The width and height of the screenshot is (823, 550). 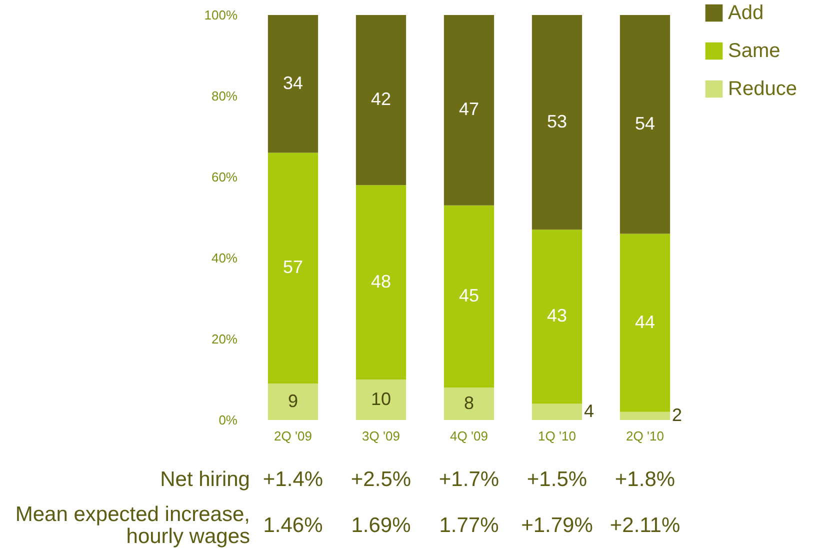 I want to click on data-label: 44, so click(x=645, y=322).